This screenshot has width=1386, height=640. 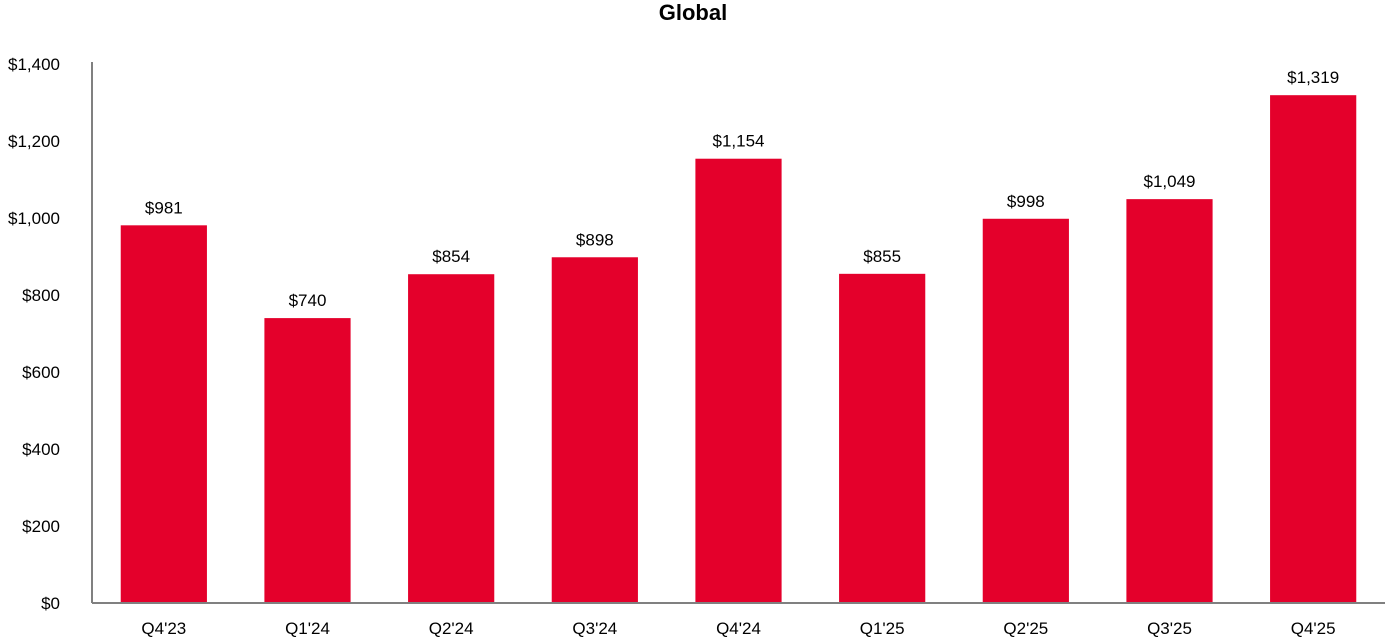 What do you see at coordinates (1313, 77) in the screenshot?
I see `data-label: $1,319` at bounding box center [1313, 77].